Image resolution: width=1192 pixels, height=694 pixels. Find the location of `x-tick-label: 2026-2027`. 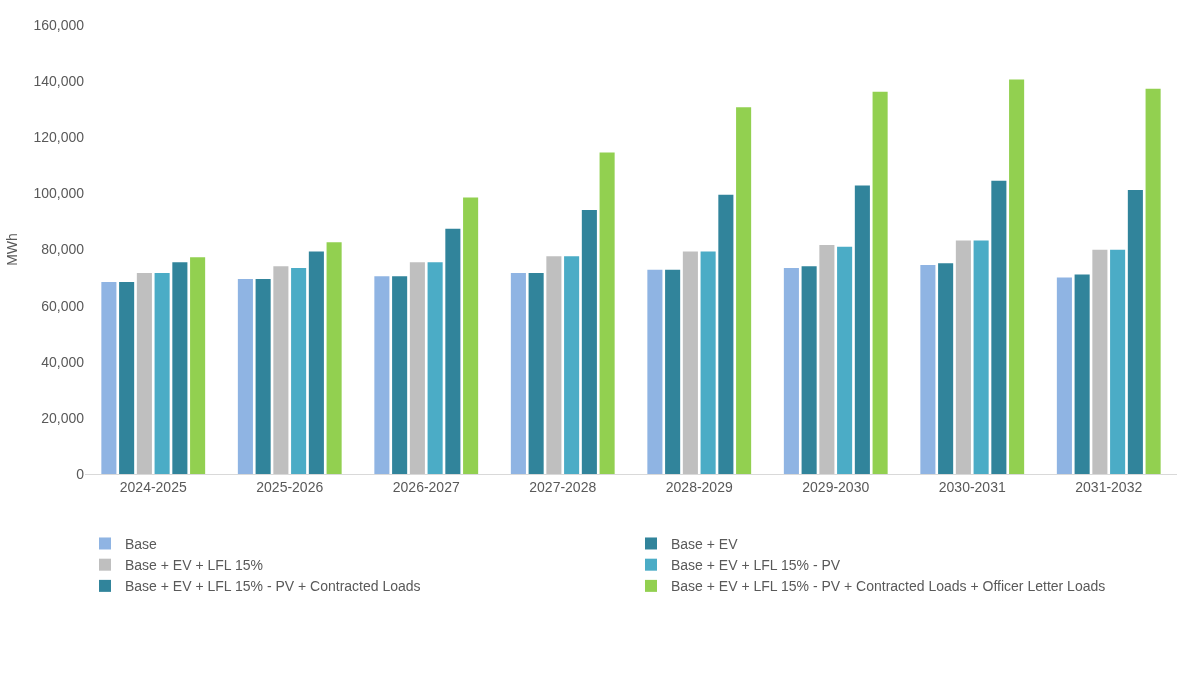

x-tick-label: 2026-2027 is located at coordinates (426, 486).